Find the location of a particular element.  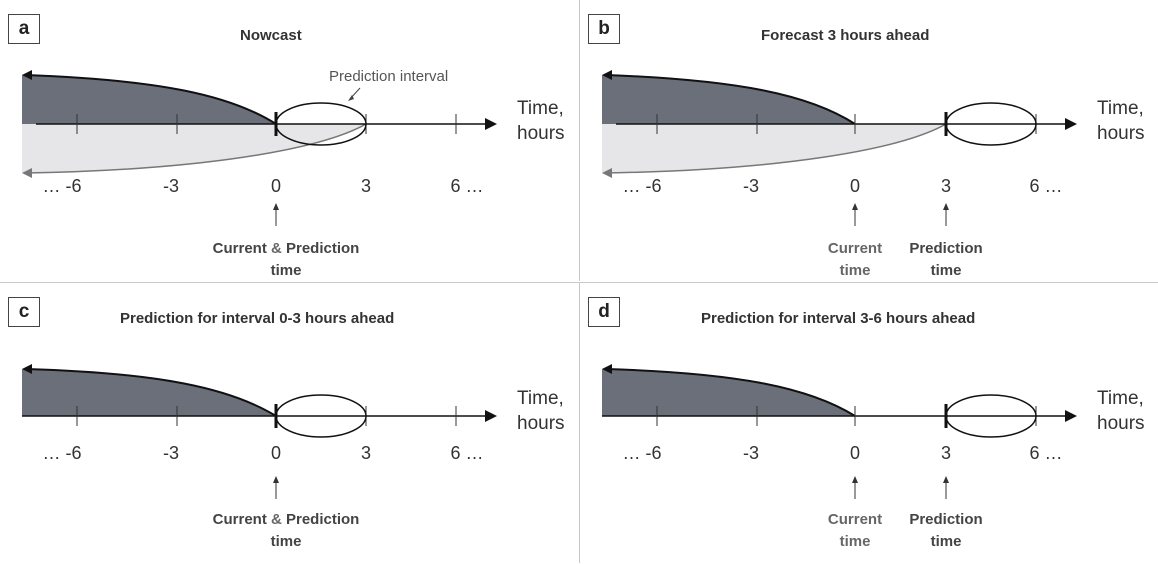

prediction-interval-label: Prediction interval is located at coordinates (389, 76).